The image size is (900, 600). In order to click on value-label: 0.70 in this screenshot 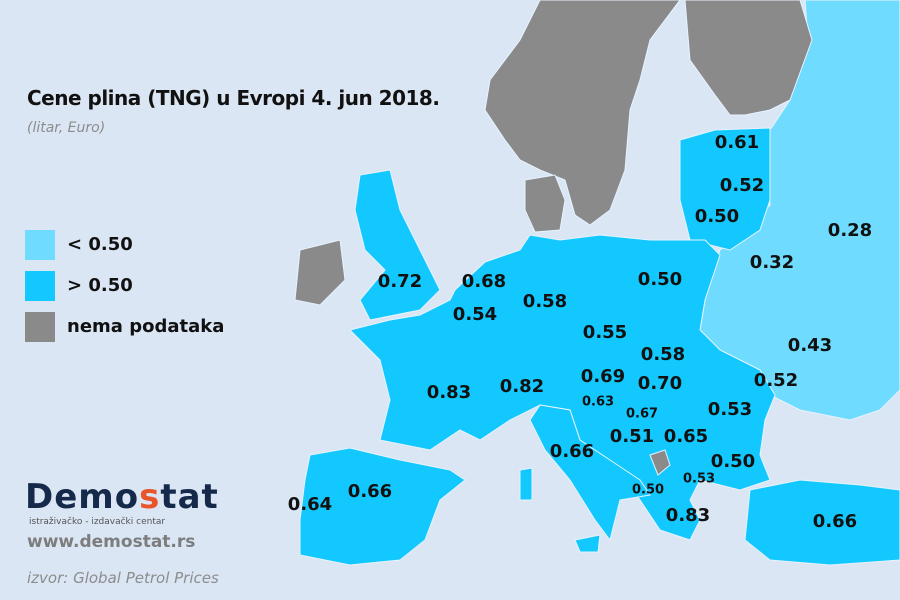, I will do `click(660, 383)`.